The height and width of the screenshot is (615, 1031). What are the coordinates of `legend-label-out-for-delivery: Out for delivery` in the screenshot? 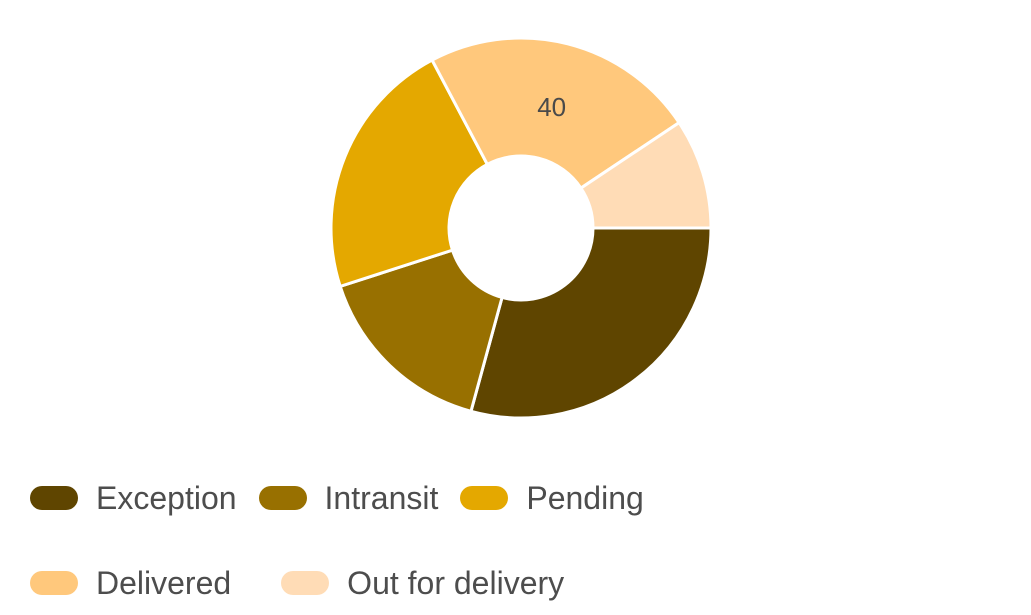 It's located at (456, 582).